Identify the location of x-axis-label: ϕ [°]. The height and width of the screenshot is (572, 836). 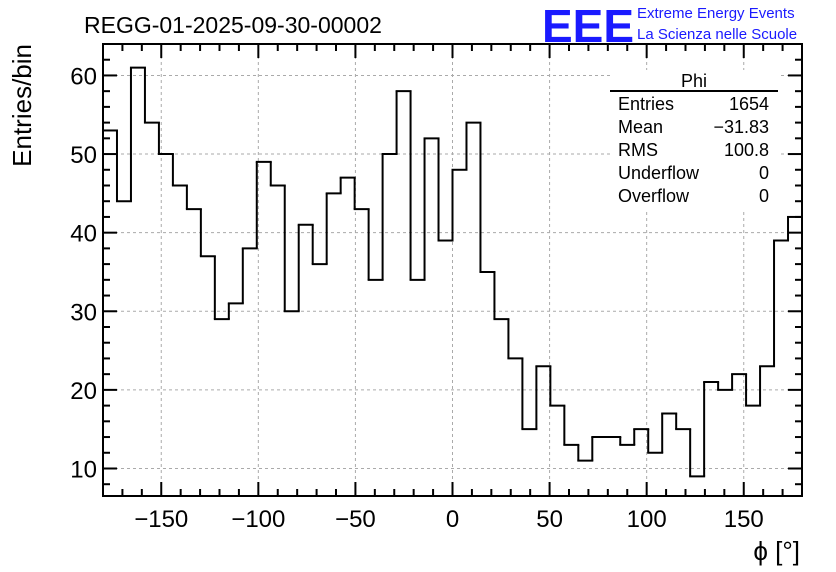
(776, 551).